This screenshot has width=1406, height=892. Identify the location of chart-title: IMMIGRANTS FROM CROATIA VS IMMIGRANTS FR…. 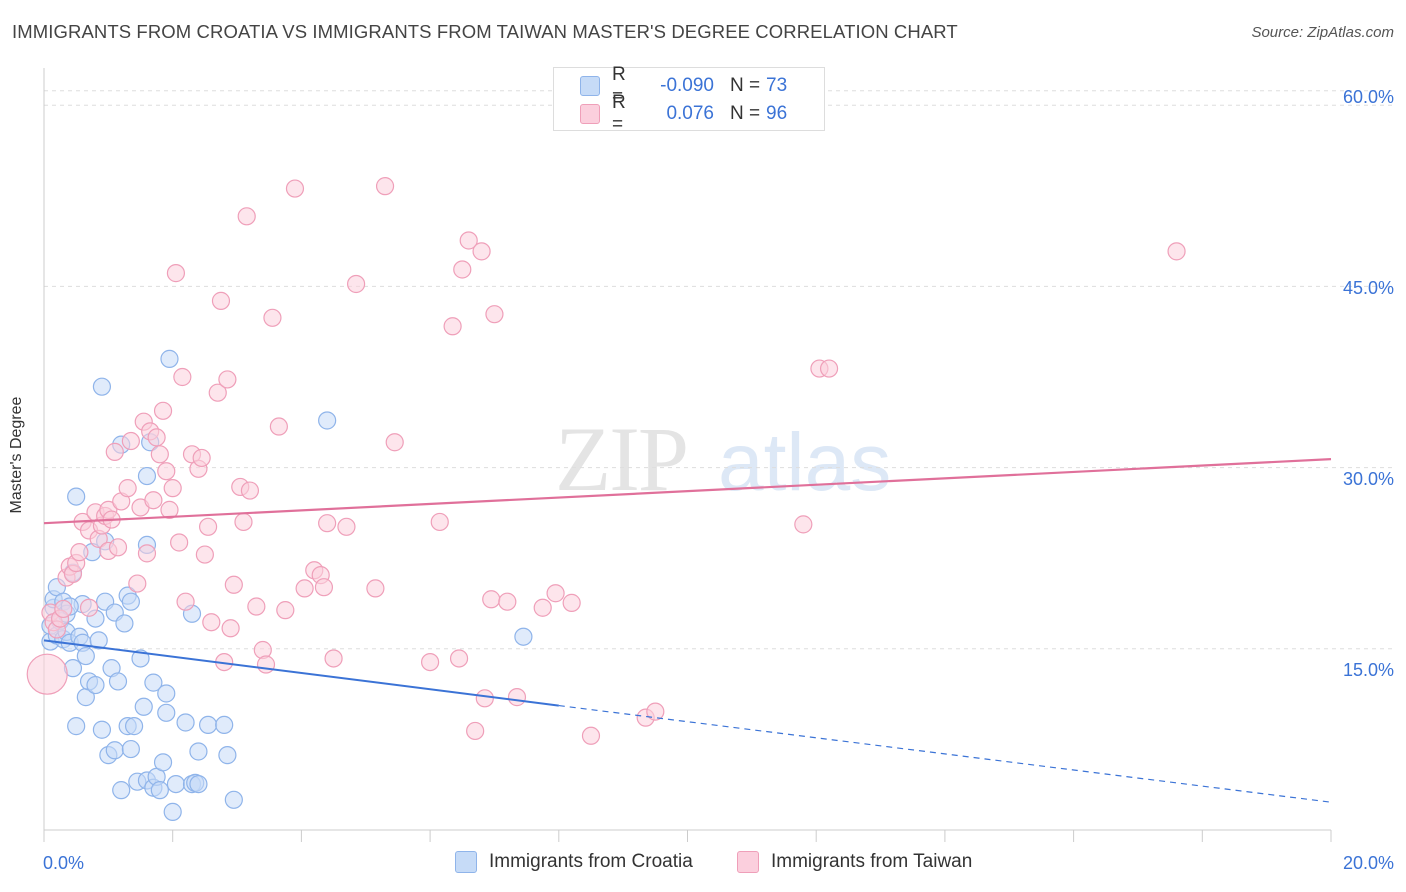
(485, 31).